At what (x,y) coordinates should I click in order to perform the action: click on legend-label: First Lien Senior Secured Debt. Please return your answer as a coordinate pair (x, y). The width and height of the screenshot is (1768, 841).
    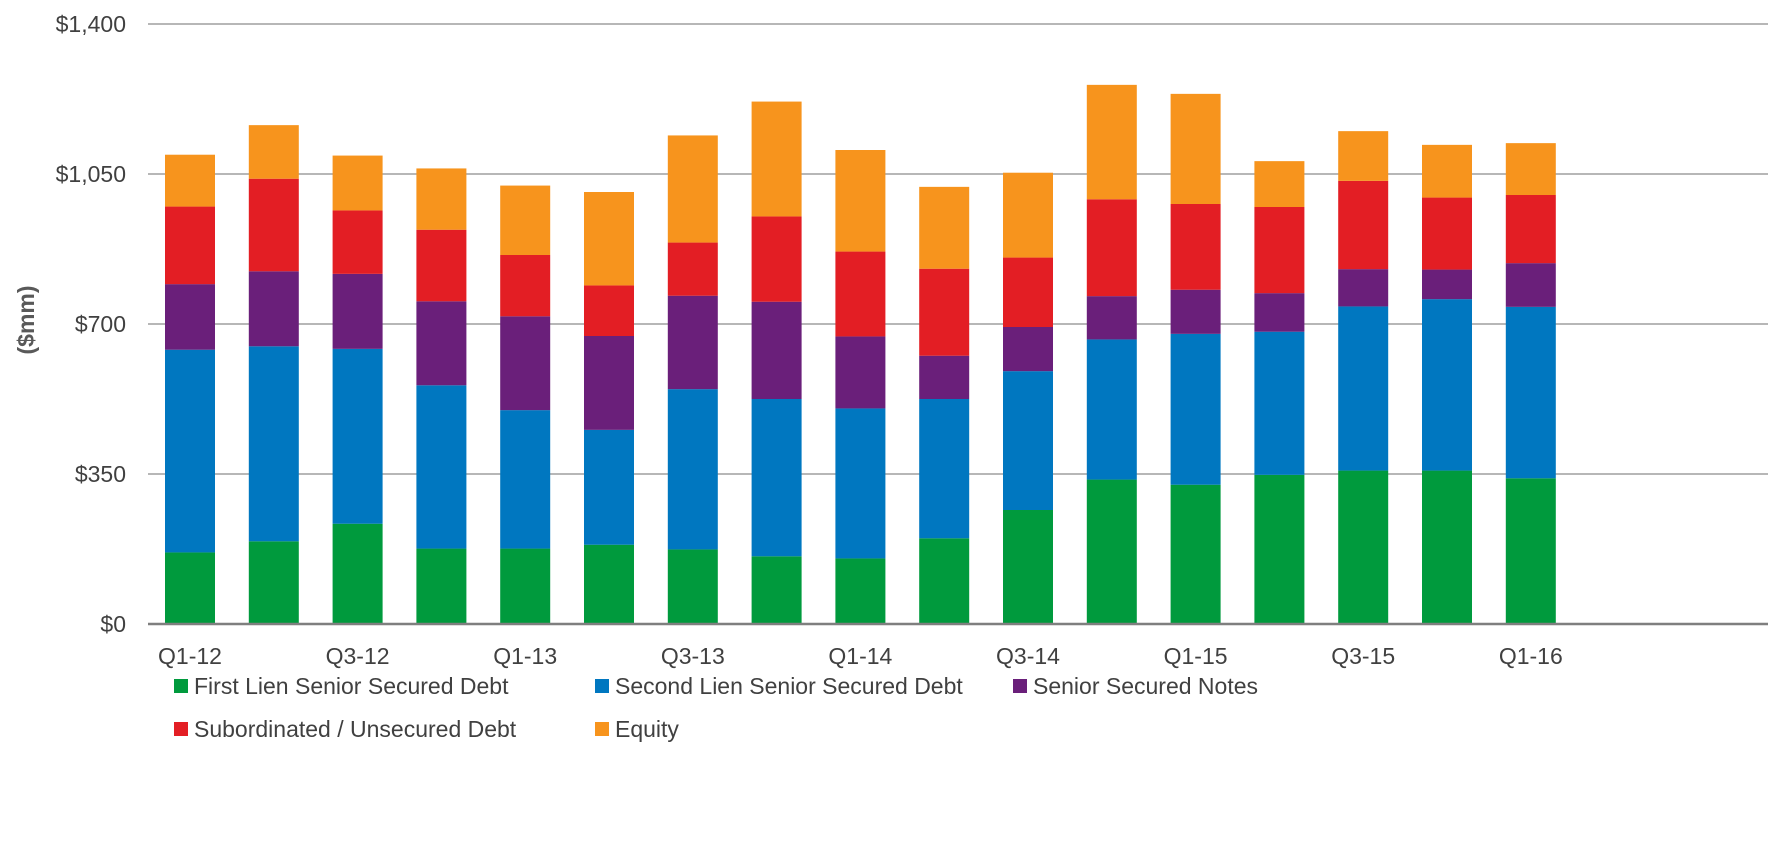
    Looking at the image, I should click on (351, 686).